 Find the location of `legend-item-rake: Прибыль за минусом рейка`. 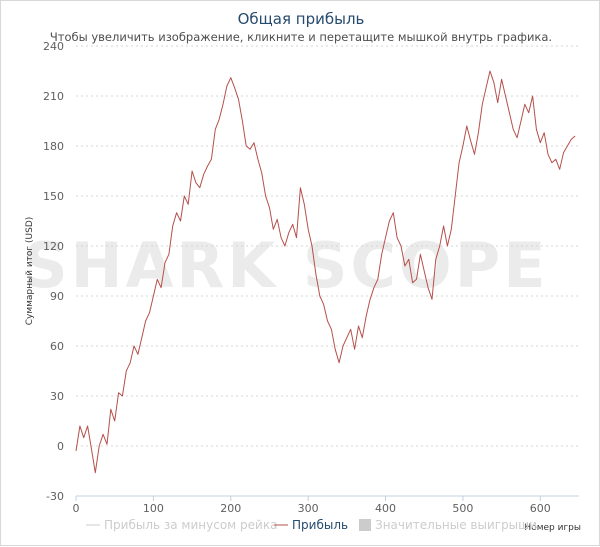

legend-item-rake: Прибыль за минусом рейка is located at coordinates (181, 525).